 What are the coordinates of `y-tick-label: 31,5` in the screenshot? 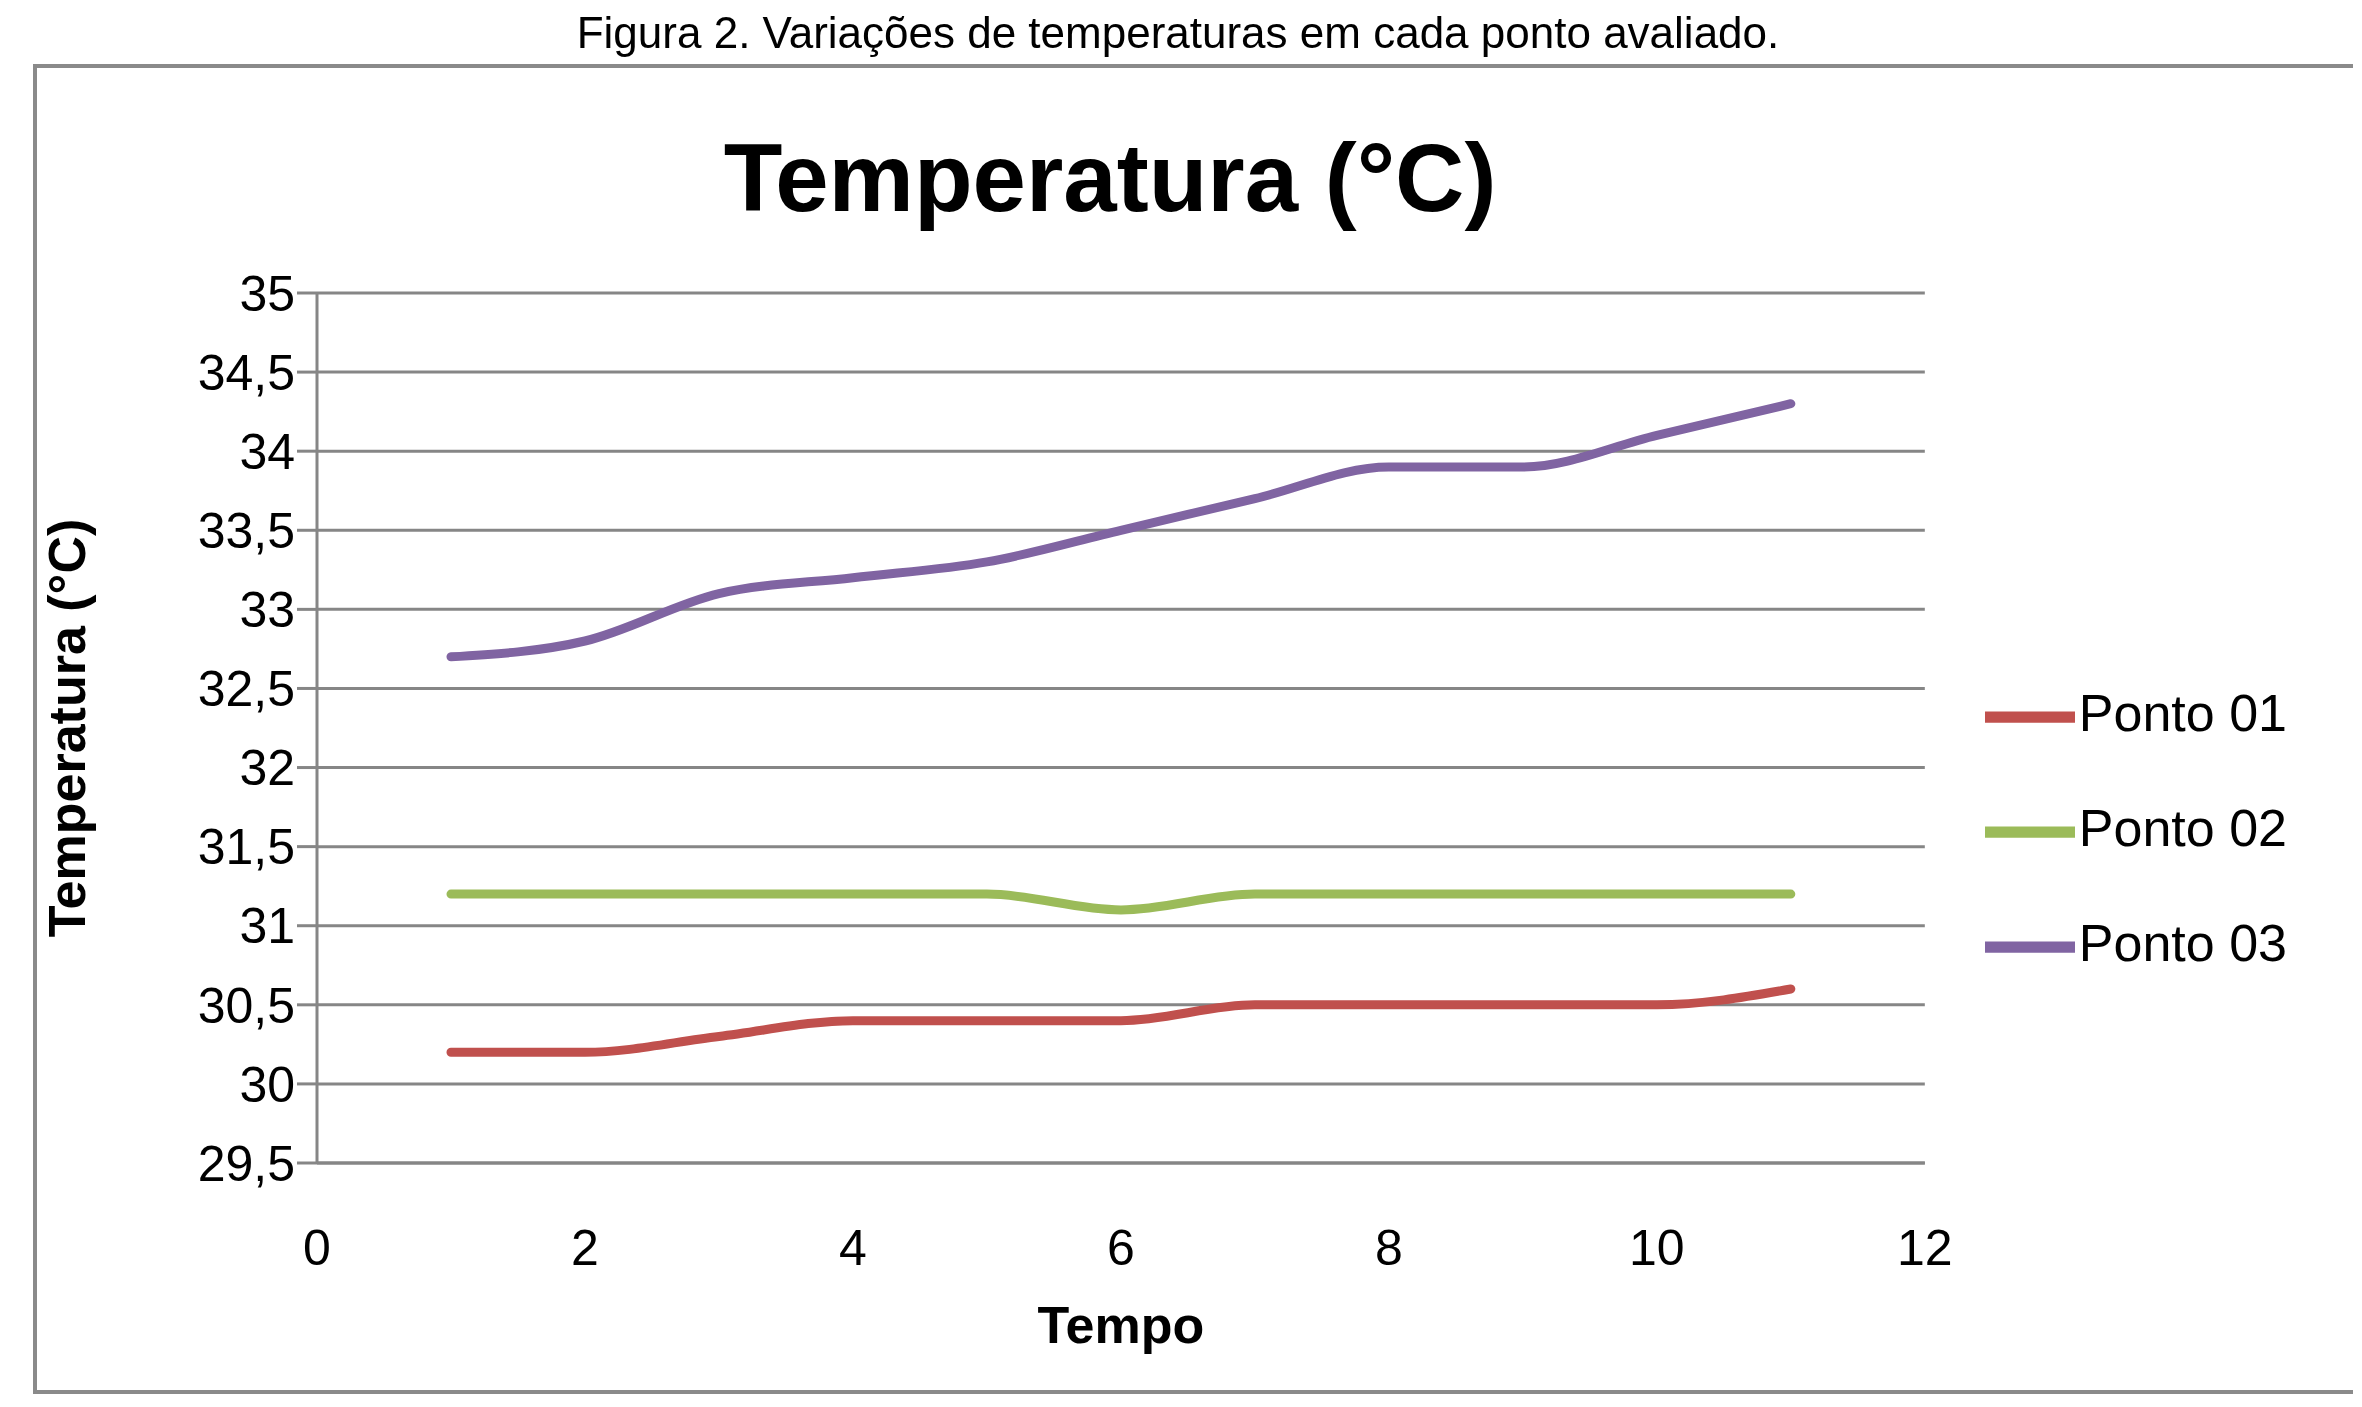 It's located at (246, 847).